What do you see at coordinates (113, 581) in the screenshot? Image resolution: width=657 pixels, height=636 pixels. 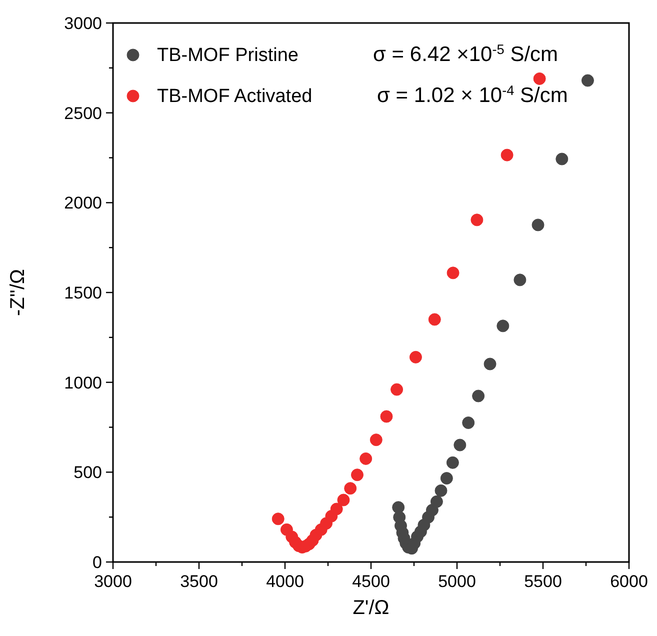 I see `x-tick-label: 3000` at bounding box center [113, 581].